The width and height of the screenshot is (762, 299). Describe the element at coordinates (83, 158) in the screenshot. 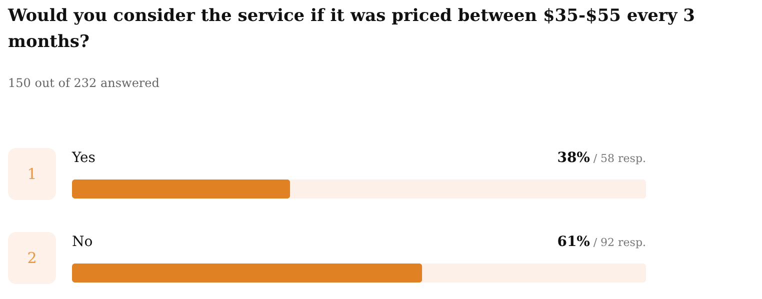

I see `y-tick-label: Yes` at that location.